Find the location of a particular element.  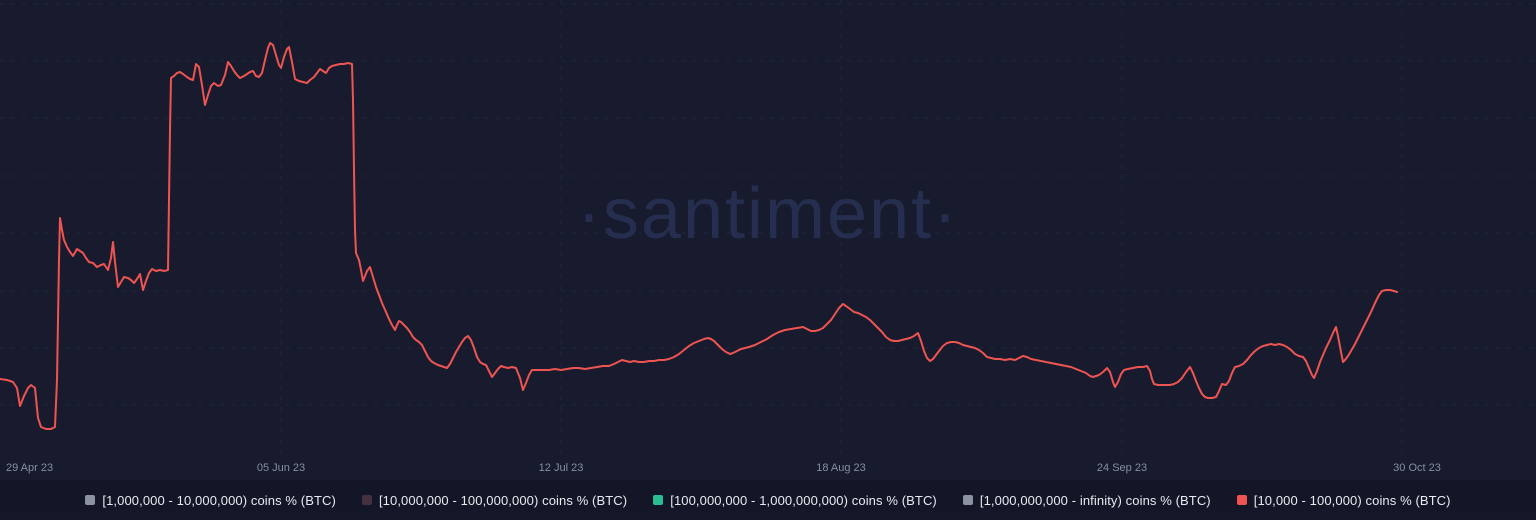

legend-item-1: [1,000,000 - 10,000,000) coins % (BTC) is located at coordinates (210, 500).